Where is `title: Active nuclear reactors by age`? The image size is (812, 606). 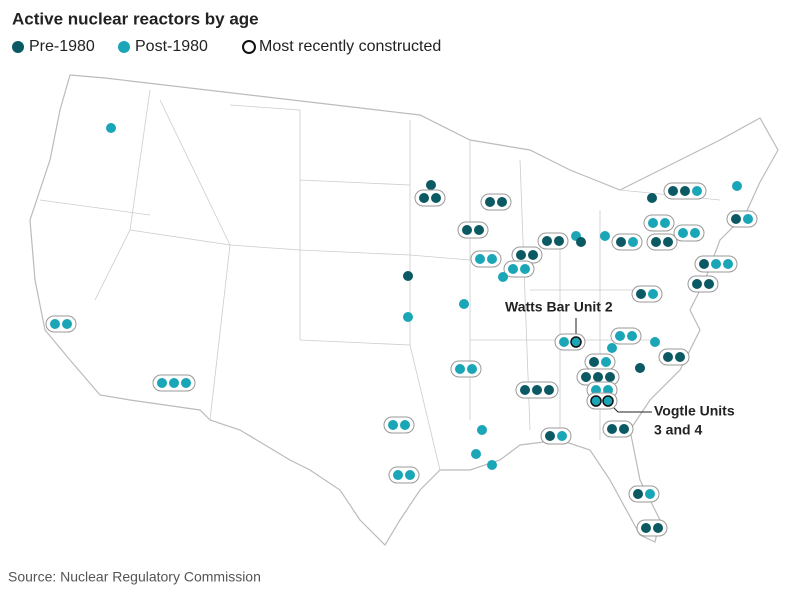
title: Active nuclear reactors by age is located at coordinates (135, 18).